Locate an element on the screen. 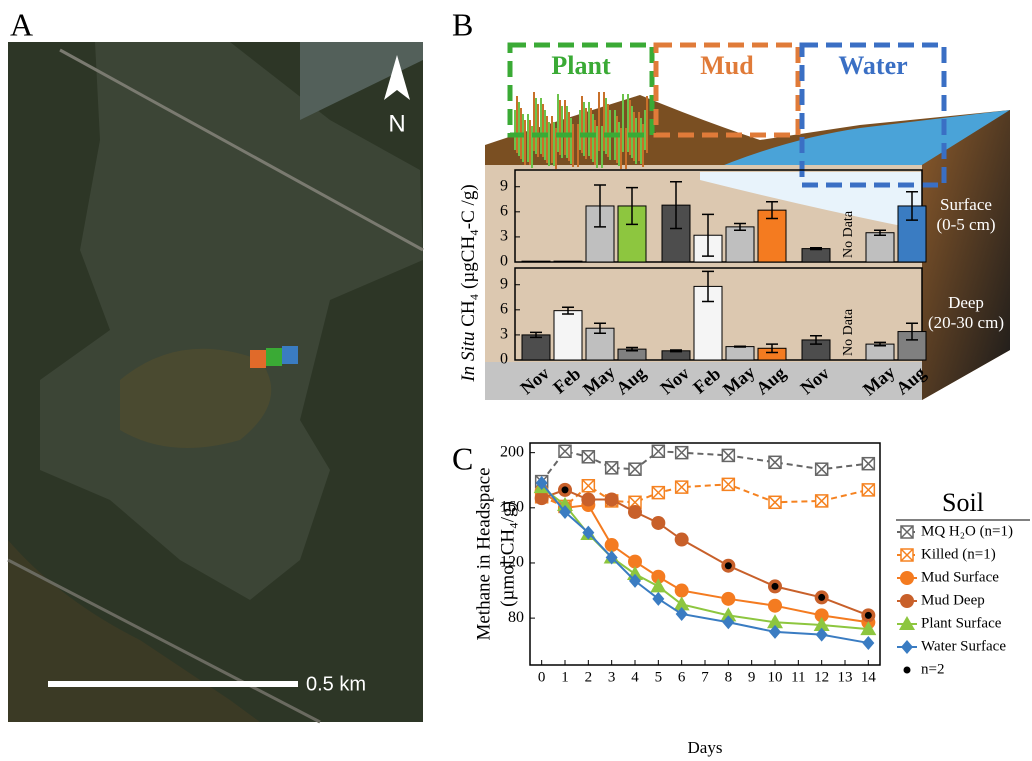  legend-label: Plant Surface is located at coordinates (961, 623).